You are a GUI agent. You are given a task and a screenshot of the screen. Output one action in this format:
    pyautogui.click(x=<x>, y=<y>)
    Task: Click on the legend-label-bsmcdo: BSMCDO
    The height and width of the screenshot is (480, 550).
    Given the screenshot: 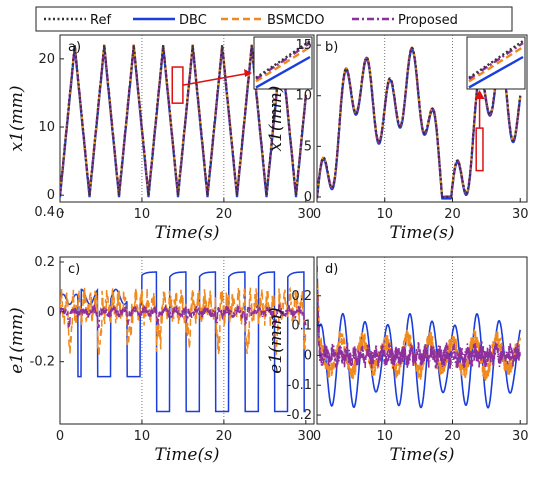 What is the action you would take?
    pyautogui.click(x=295, y=20)
    